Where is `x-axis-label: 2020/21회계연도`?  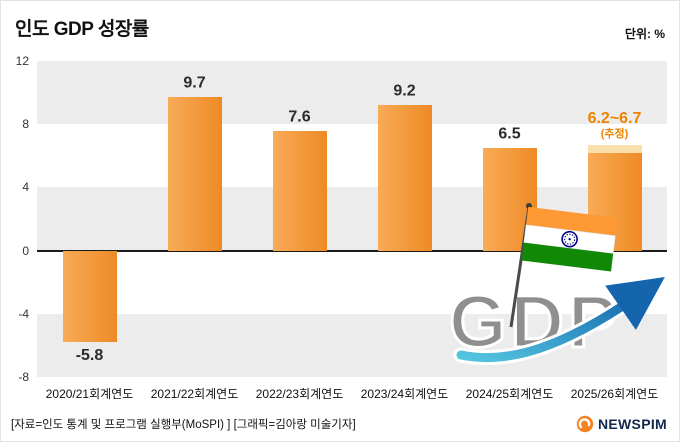
x-axis-label: 2020/21회계연도 is located at coordinates (89, 394).